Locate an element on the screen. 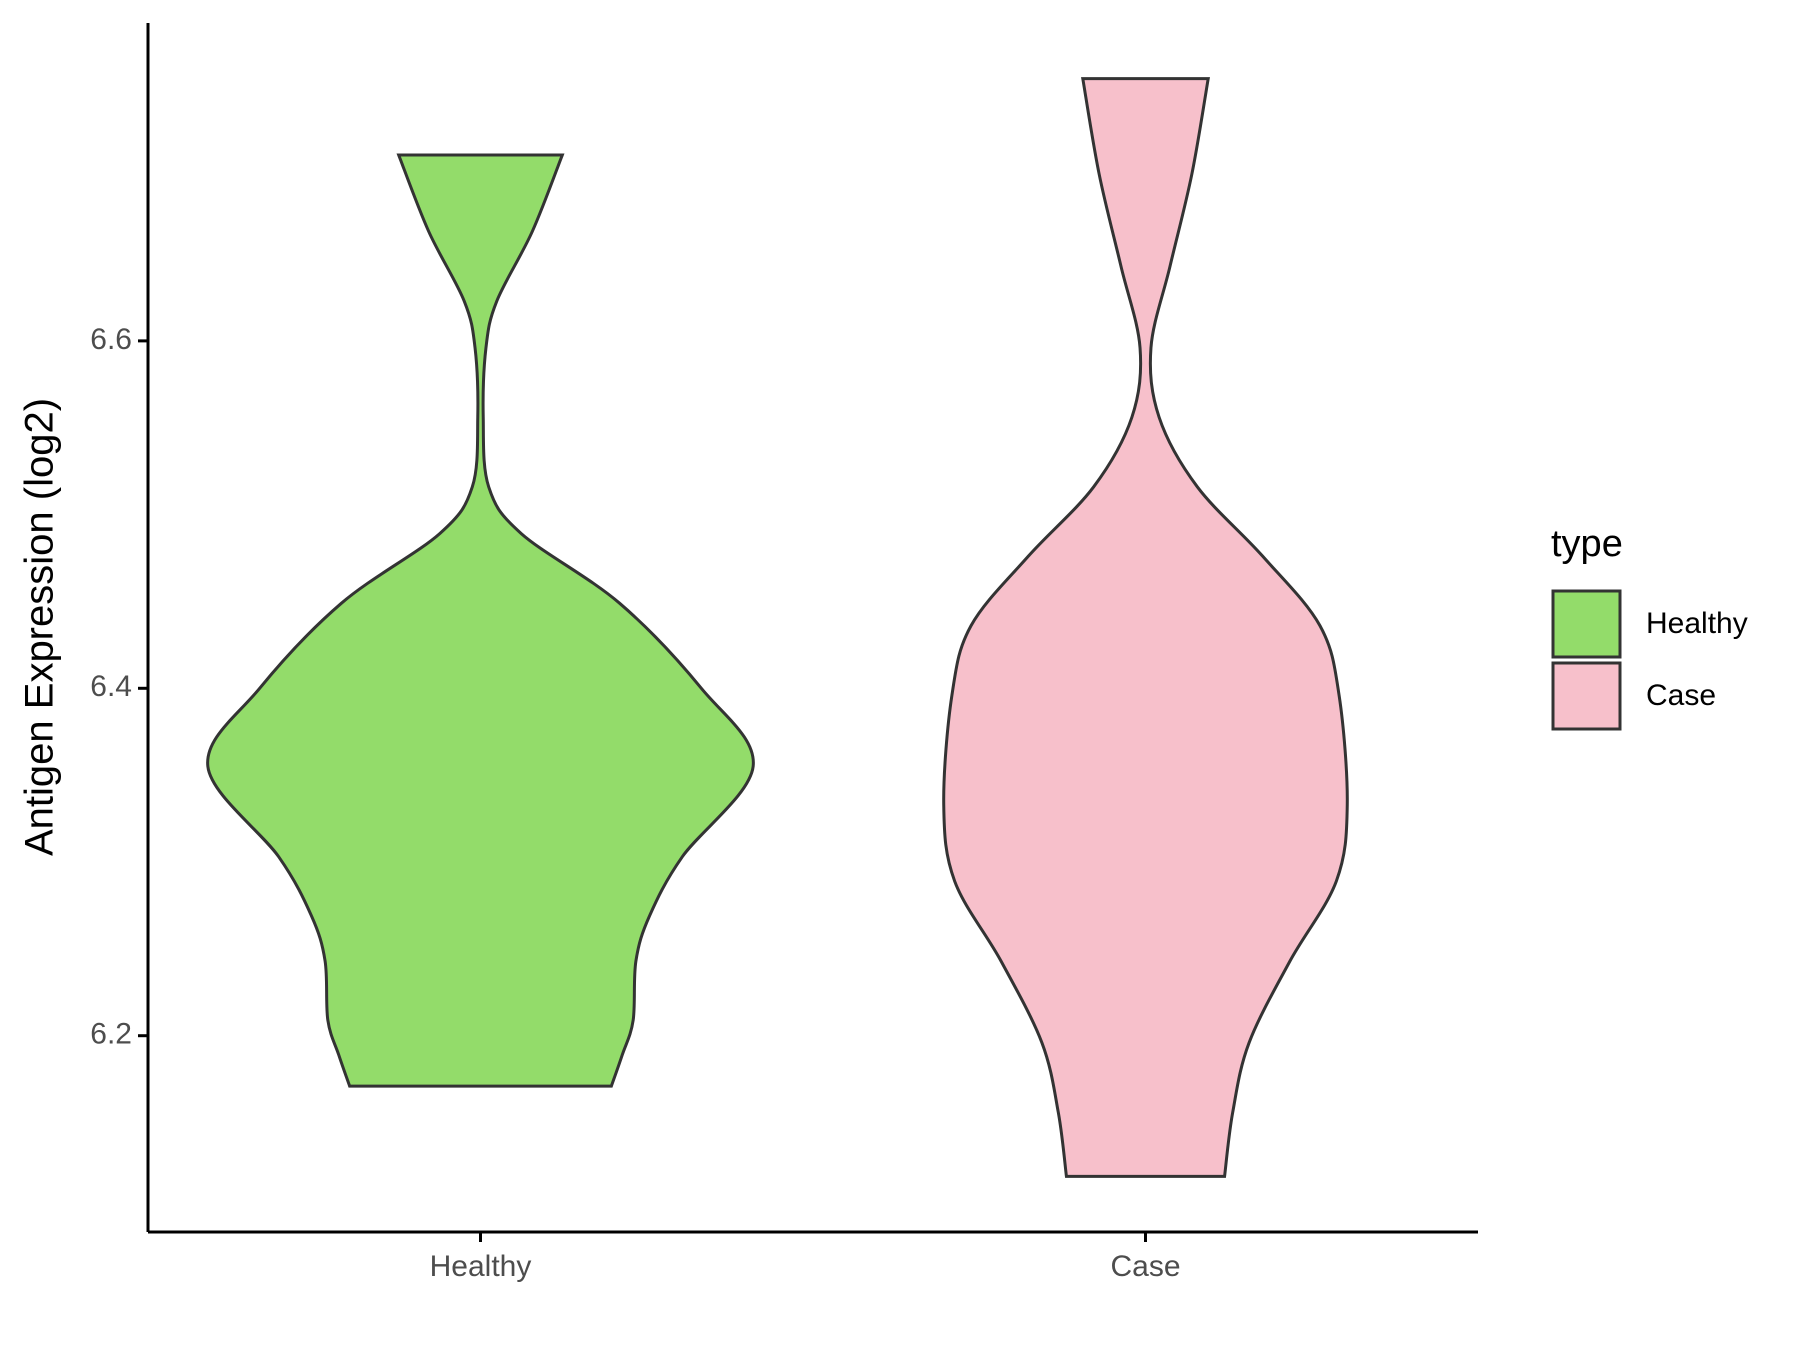  x-tick-label: Case is located at coordinates (1145, 1266).